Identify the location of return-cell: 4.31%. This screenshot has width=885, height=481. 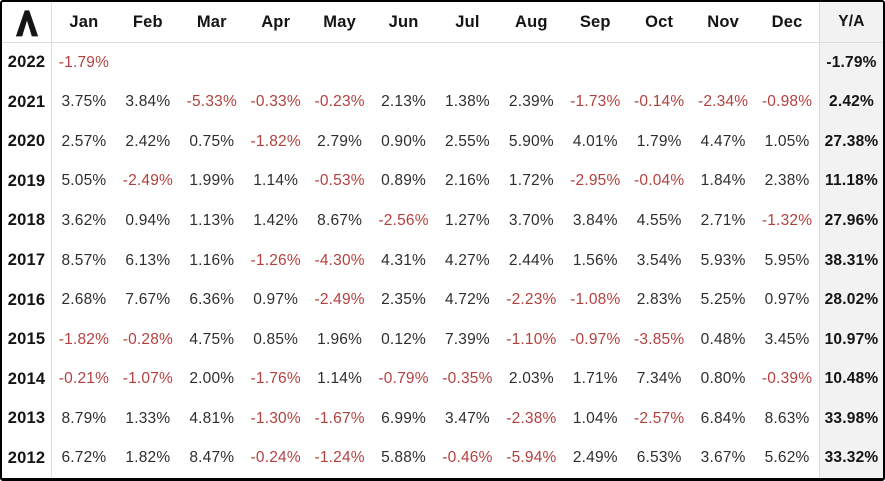
(404, 260).